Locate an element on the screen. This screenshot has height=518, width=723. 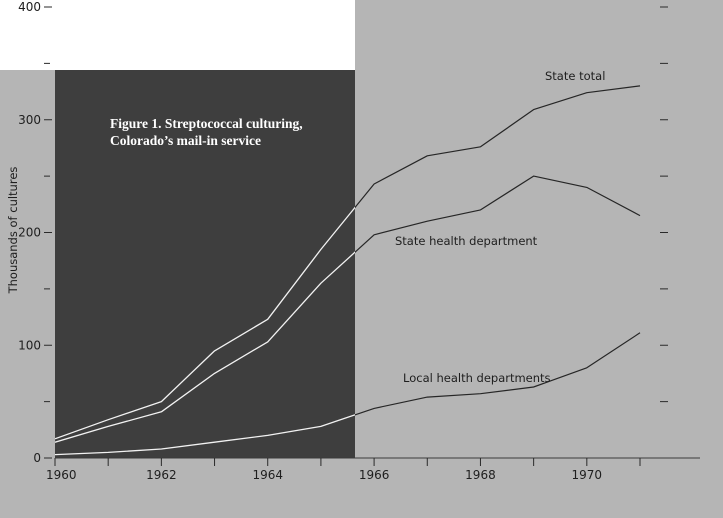
figure-title-line-2: Colorado’s mail-in service is located at coordinates (185, 140).